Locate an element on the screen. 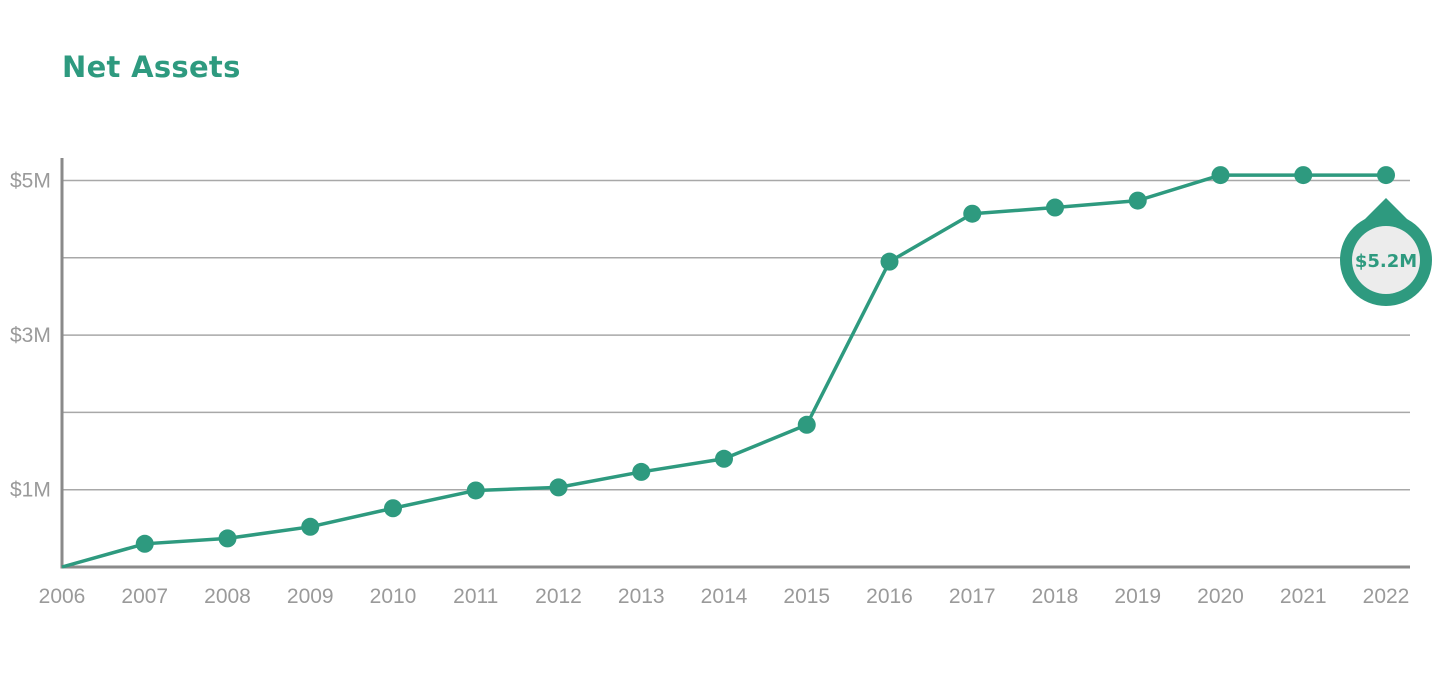 The image size is (1438, 673). x-tick-label: 2022 is located at coordinates (1386, 596).